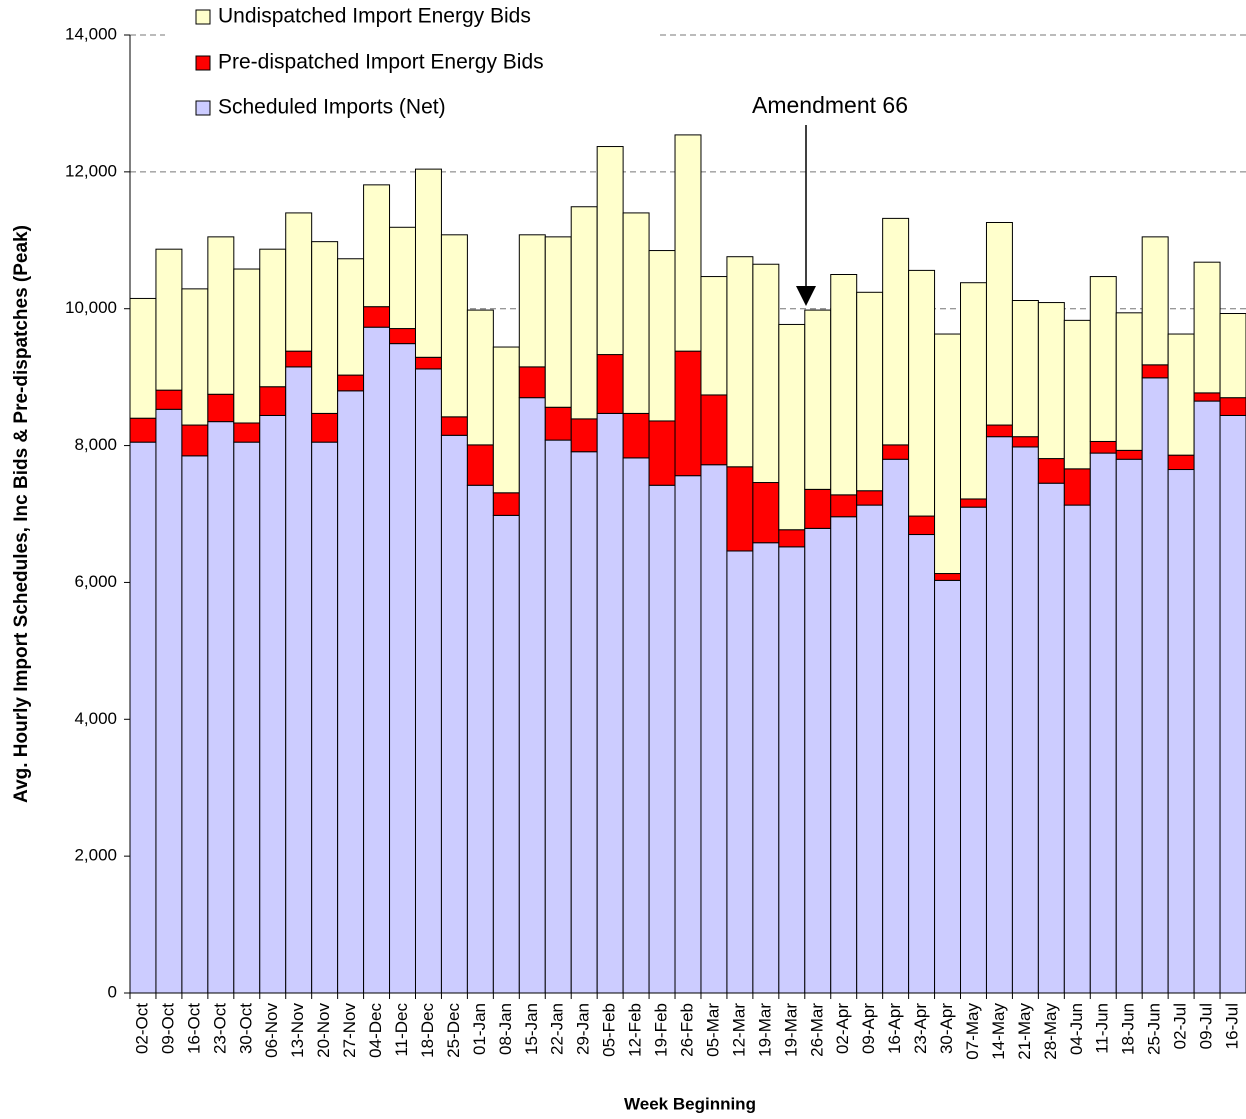  What do you see at coordinates (1076, 1029) in the screenshot?
I see `x-tick-label: 04-Jun` at bounding box center [1076, 1029].